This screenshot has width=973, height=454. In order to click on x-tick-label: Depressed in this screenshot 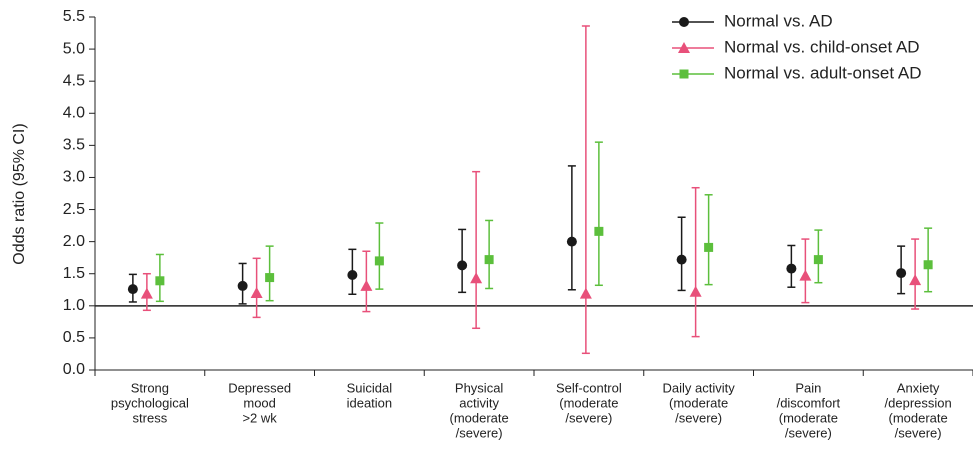, I will do `click(259, 387)`.